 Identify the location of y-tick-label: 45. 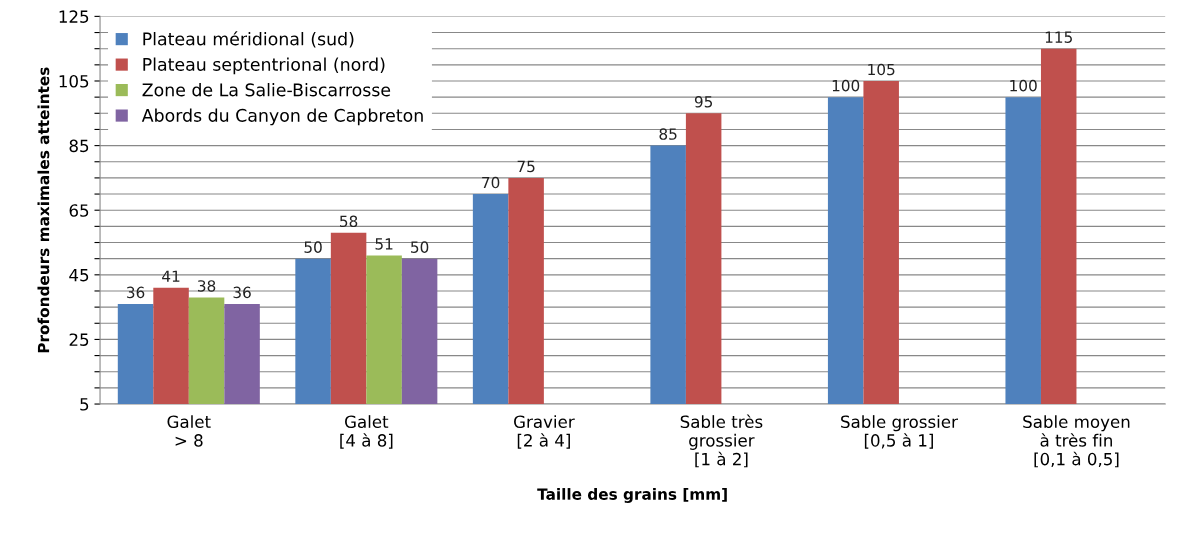
(79, 275).